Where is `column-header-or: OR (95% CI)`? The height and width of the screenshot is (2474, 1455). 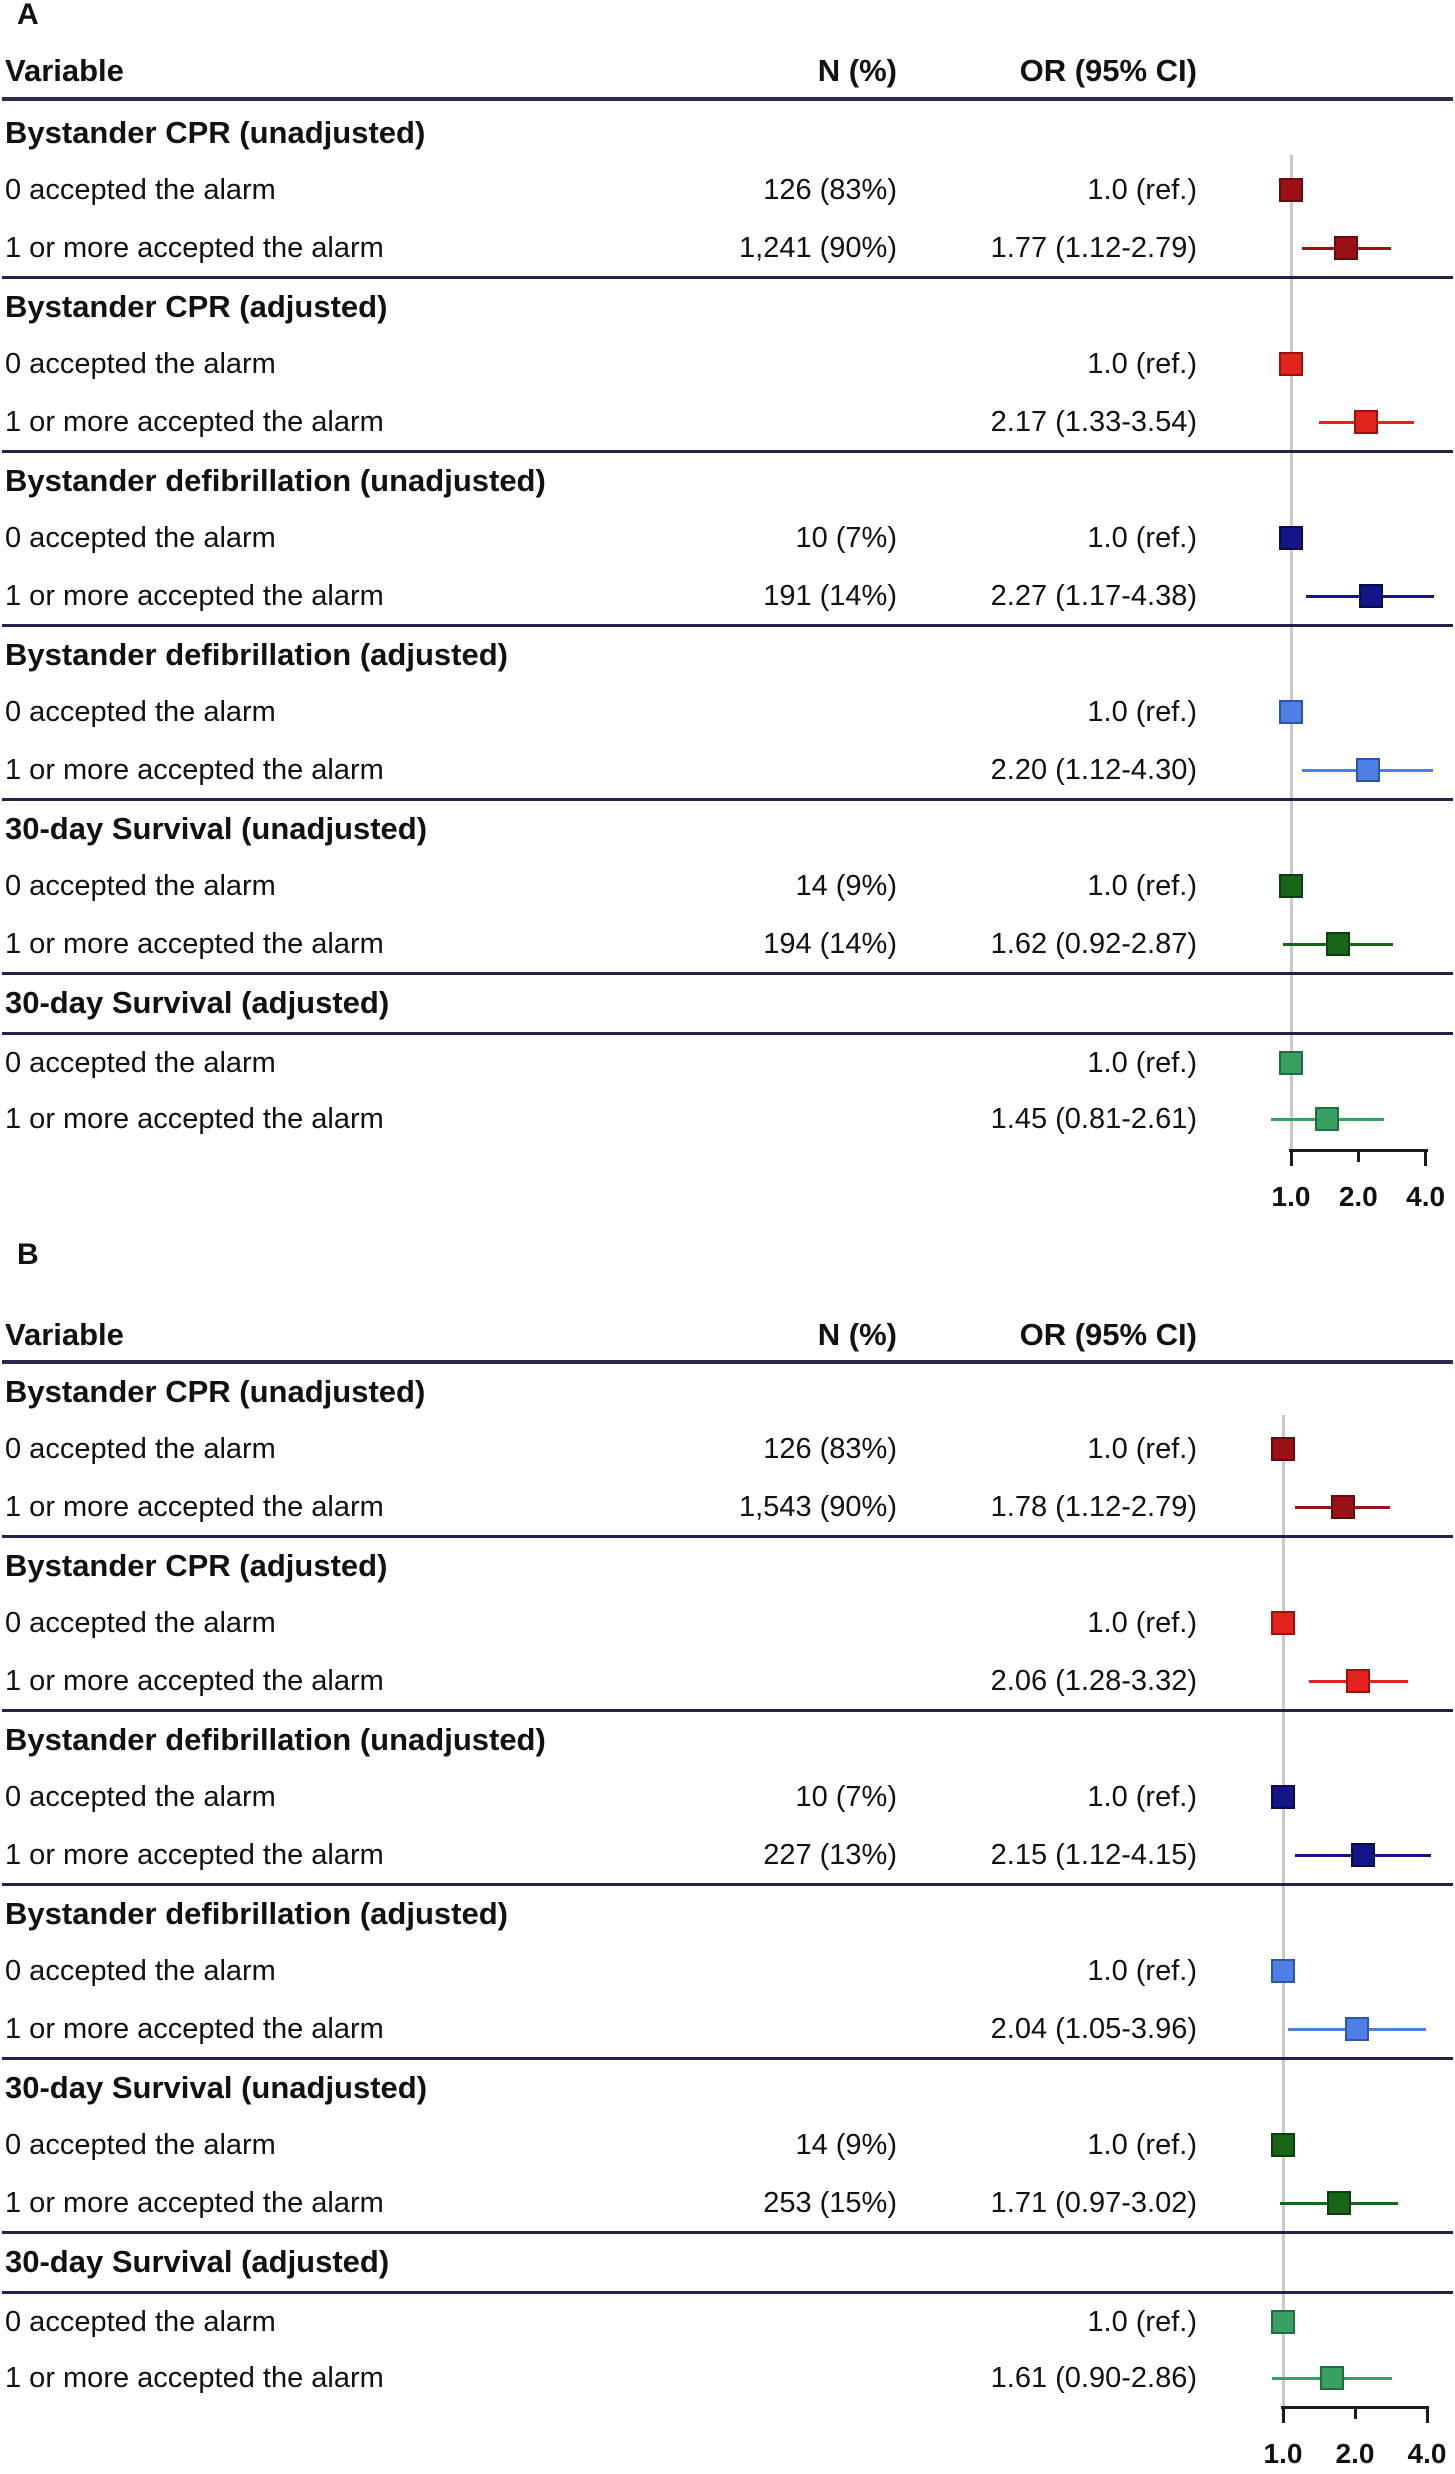
column-header-or: OR (95% CI) is located at coordinates (1108, 70).